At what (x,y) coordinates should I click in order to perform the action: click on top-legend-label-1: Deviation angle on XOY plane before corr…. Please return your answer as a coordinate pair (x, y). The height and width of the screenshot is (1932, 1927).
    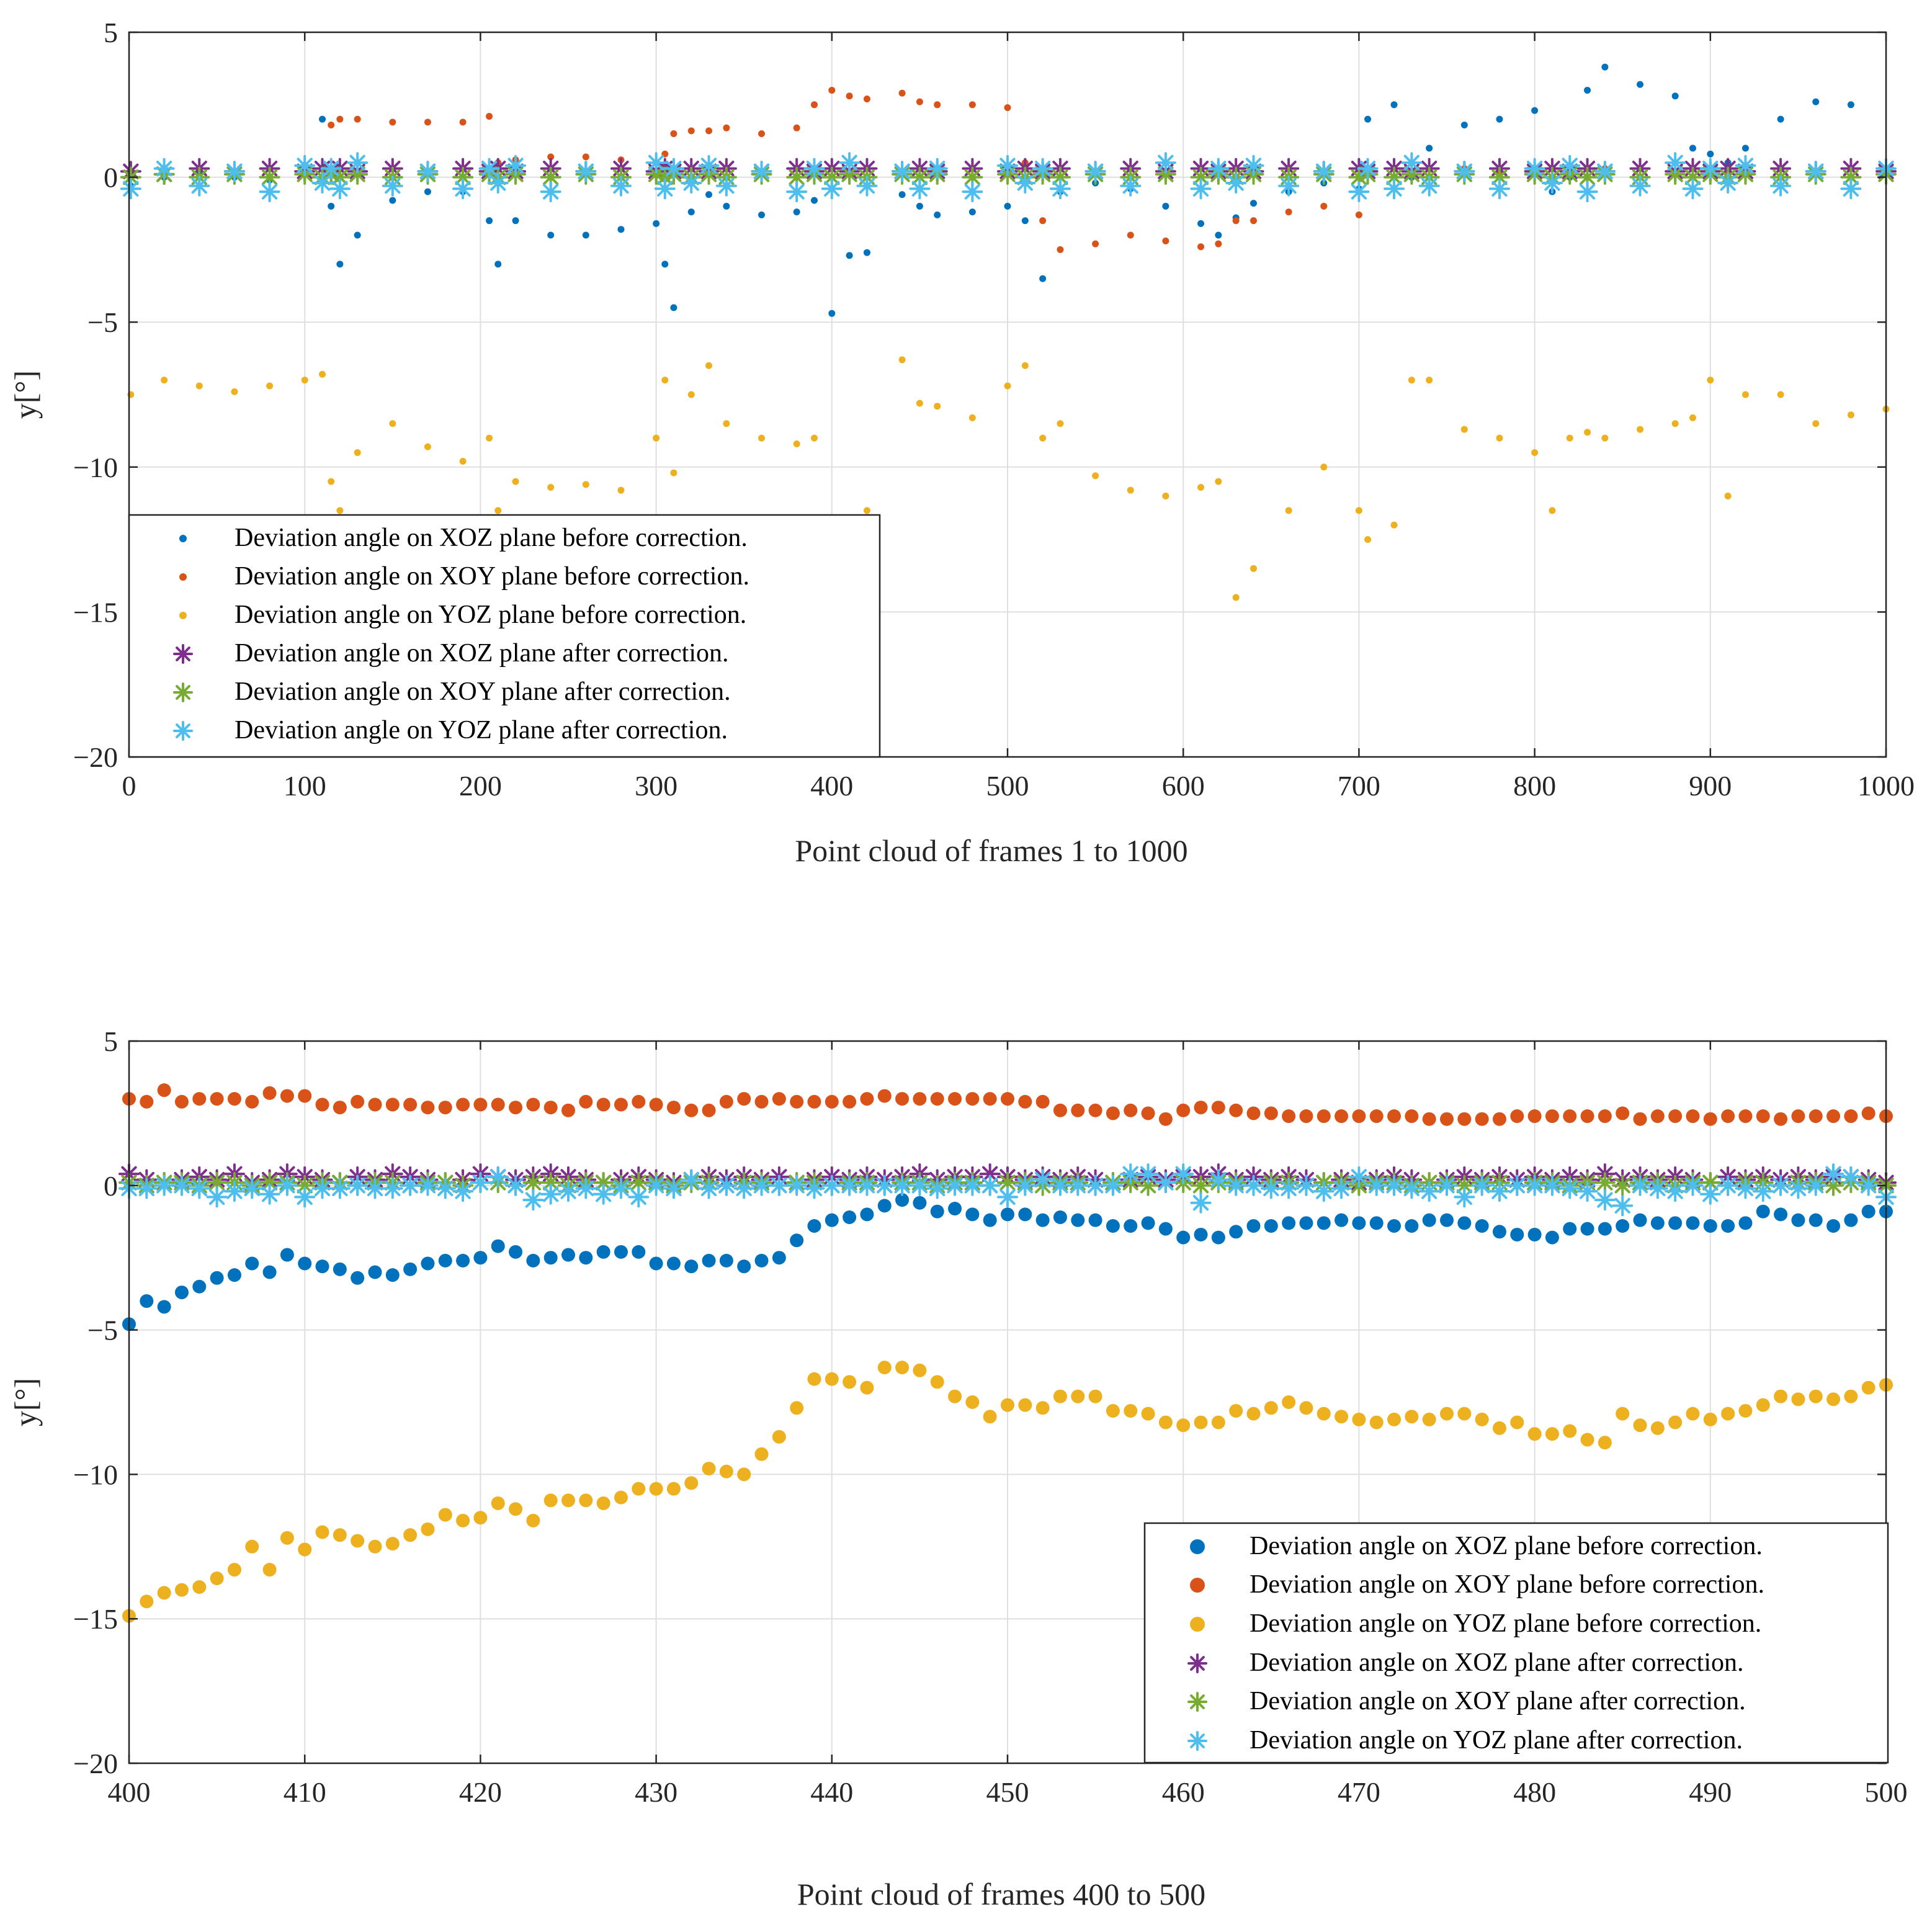
    Looking at the image, I should click on (492, 576).